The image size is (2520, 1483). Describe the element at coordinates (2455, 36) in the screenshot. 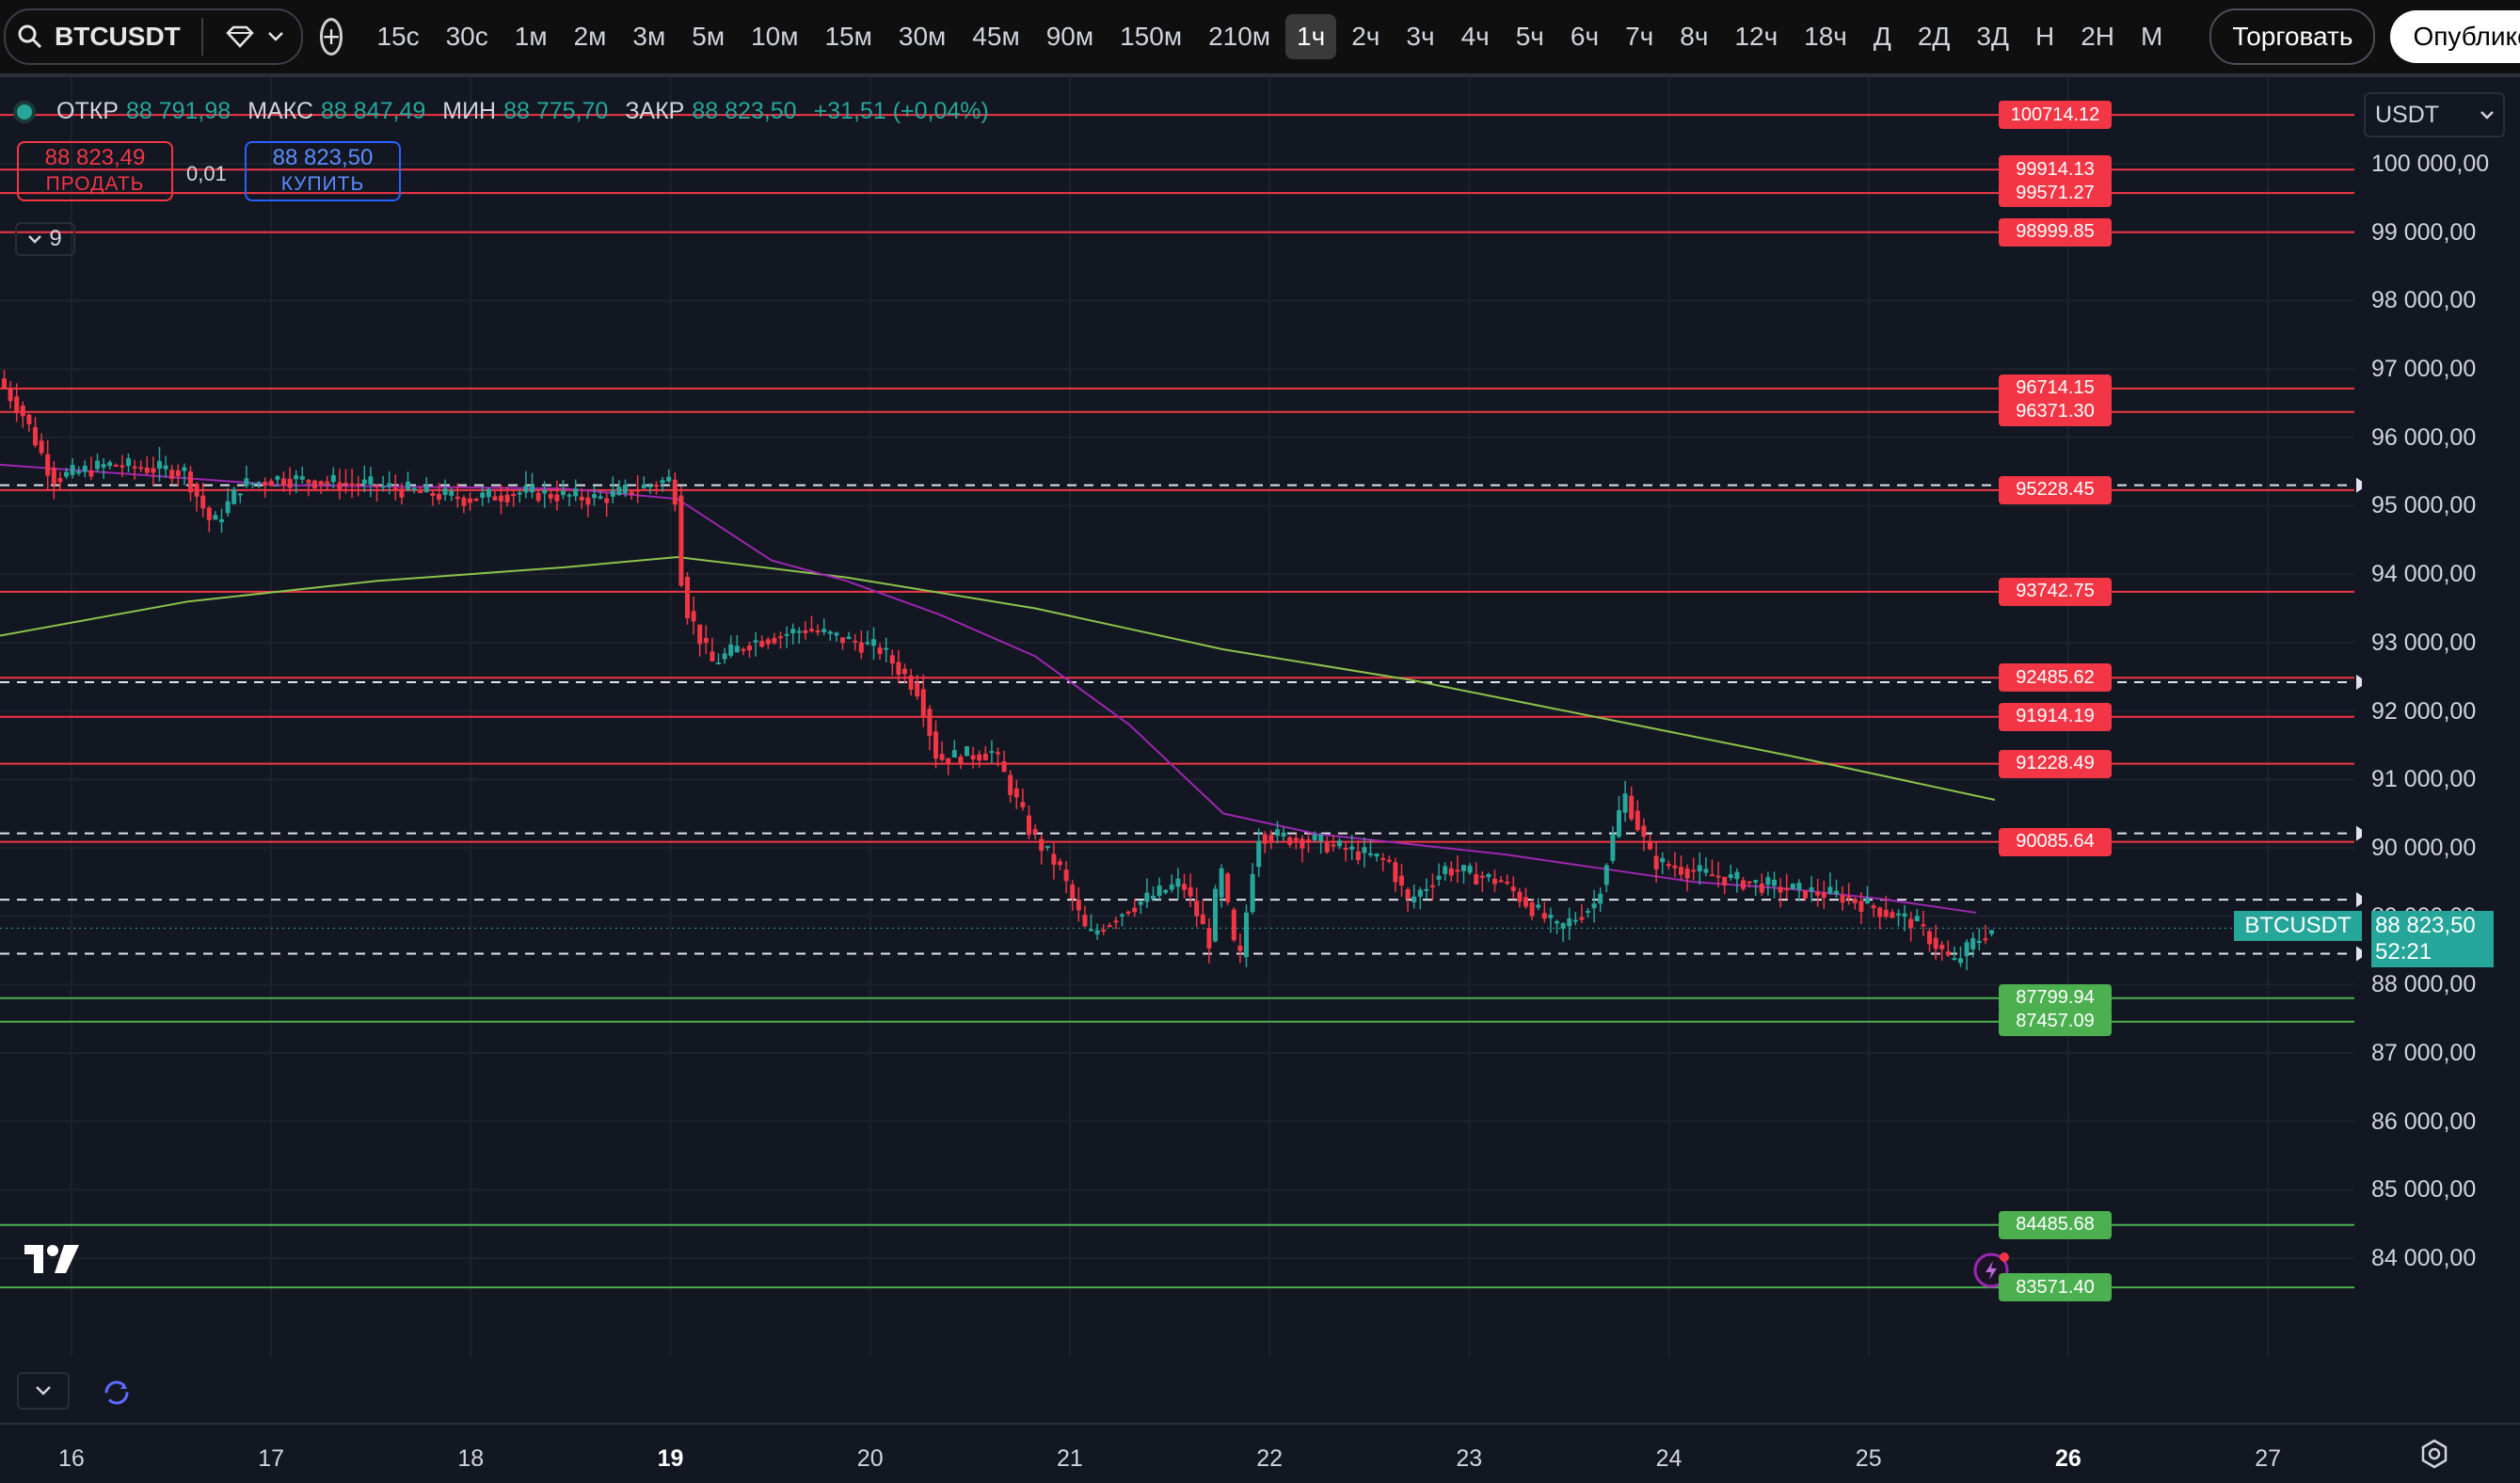

I see `publish-button: Опублико` at that location.